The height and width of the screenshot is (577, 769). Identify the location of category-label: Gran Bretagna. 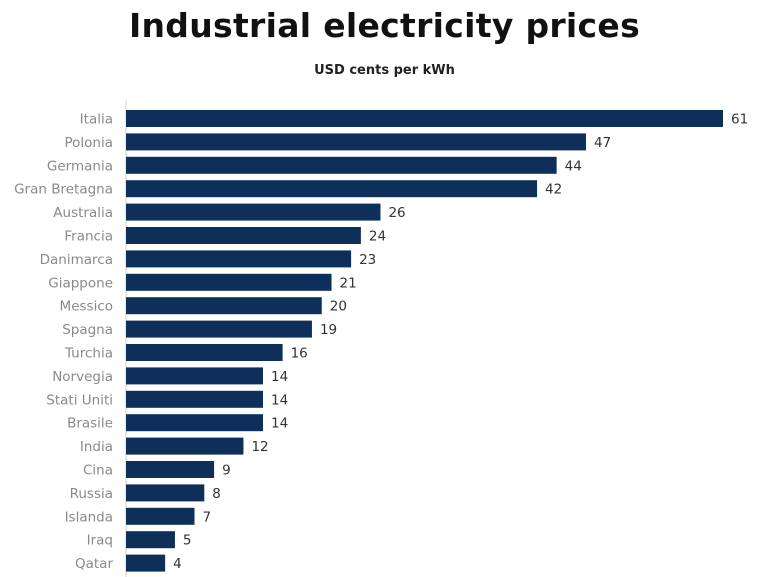
(63, 190).